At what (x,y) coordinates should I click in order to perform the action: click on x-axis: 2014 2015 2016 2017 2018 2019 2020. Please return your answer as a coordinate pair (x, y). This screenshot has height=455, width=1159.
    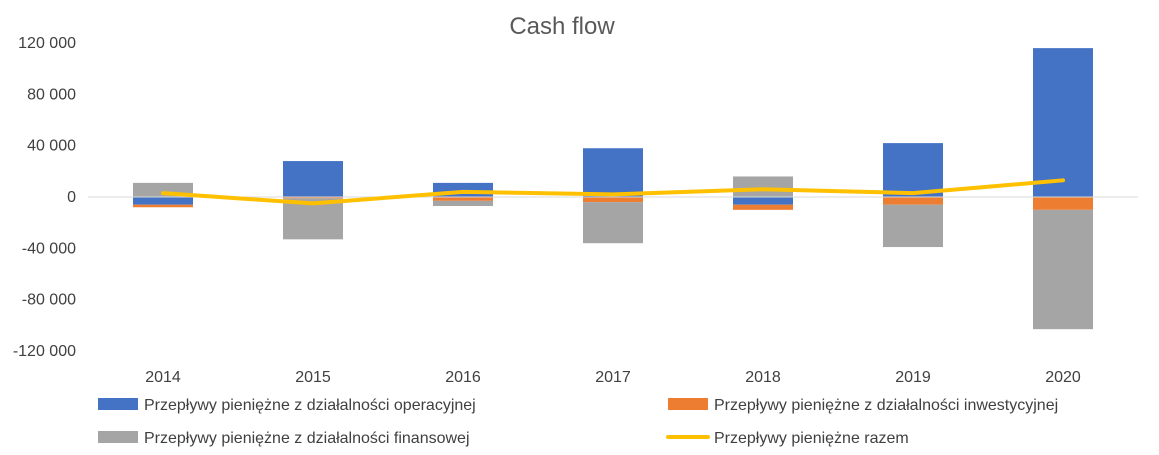
    Looking at the image, I should click on (613, 377).